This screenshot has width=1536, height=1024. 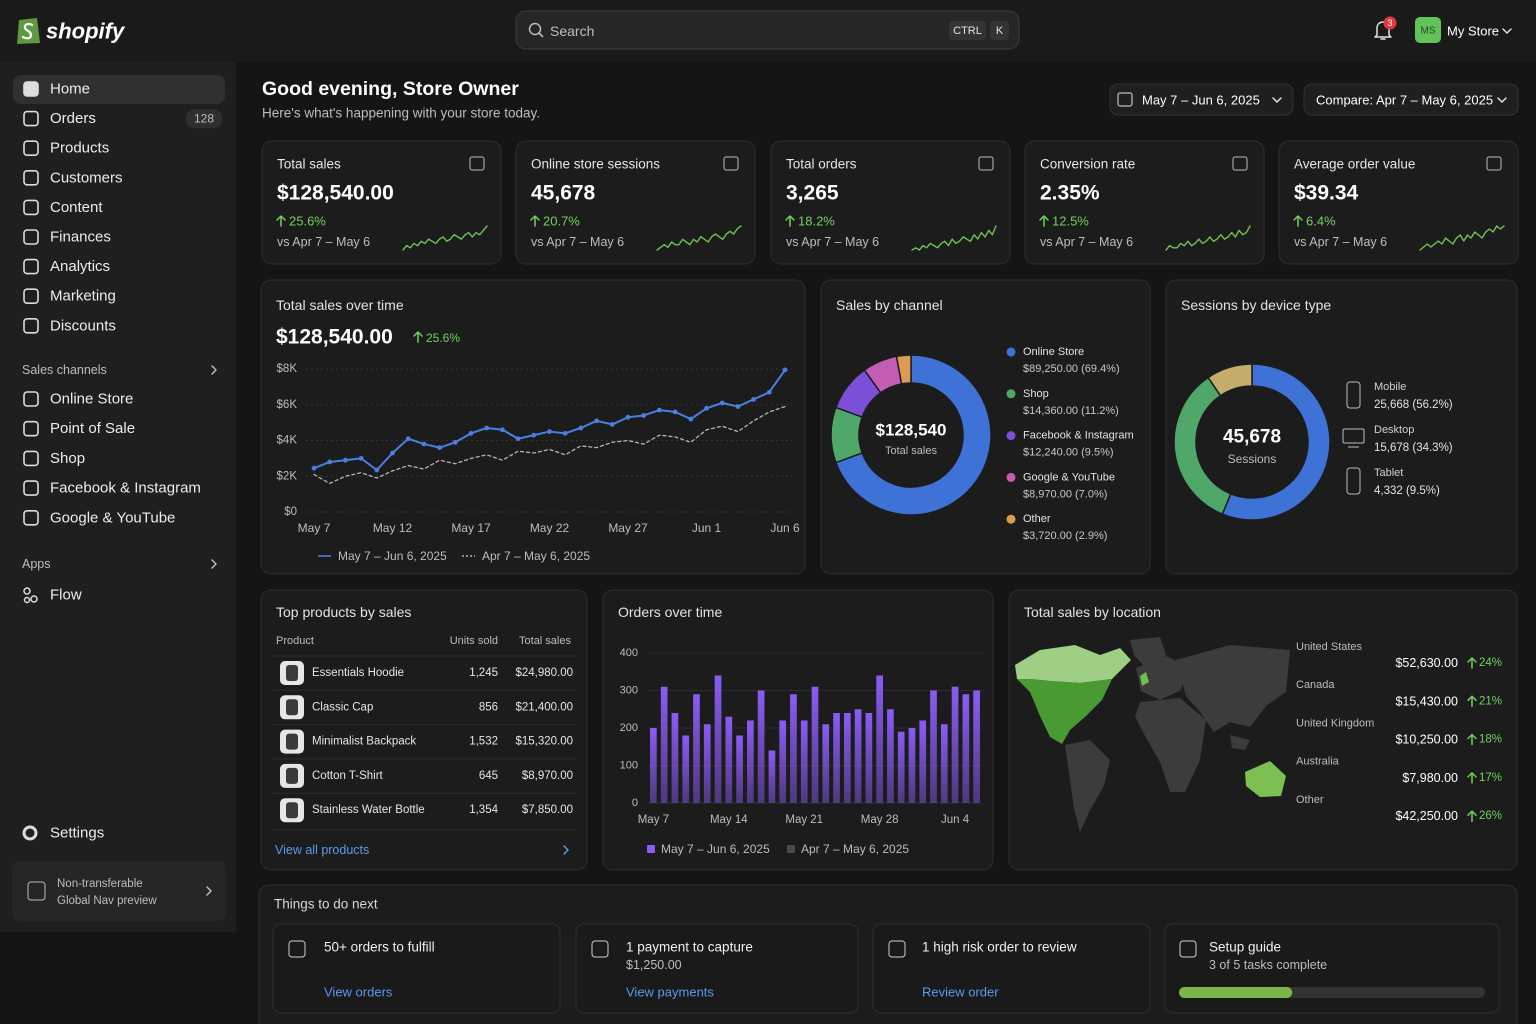 What do you see at coordinates (92, 428) in the screenshot?
I see `nav-item: Point of Sale` at bounding box center [92, 428].